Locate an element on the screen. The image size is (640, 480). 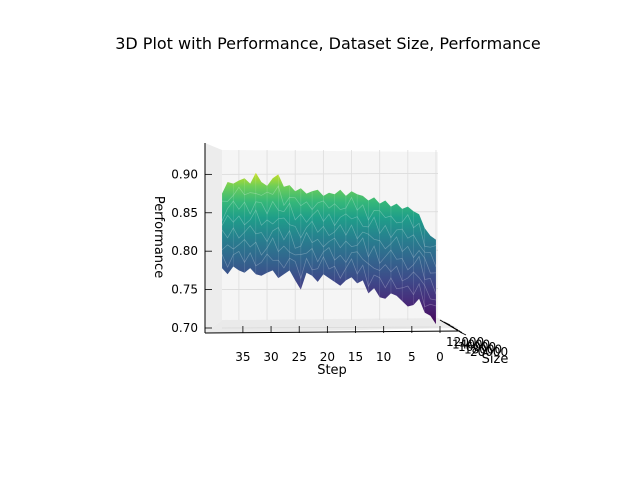
floor-pane is located at coordinates (331, 325).